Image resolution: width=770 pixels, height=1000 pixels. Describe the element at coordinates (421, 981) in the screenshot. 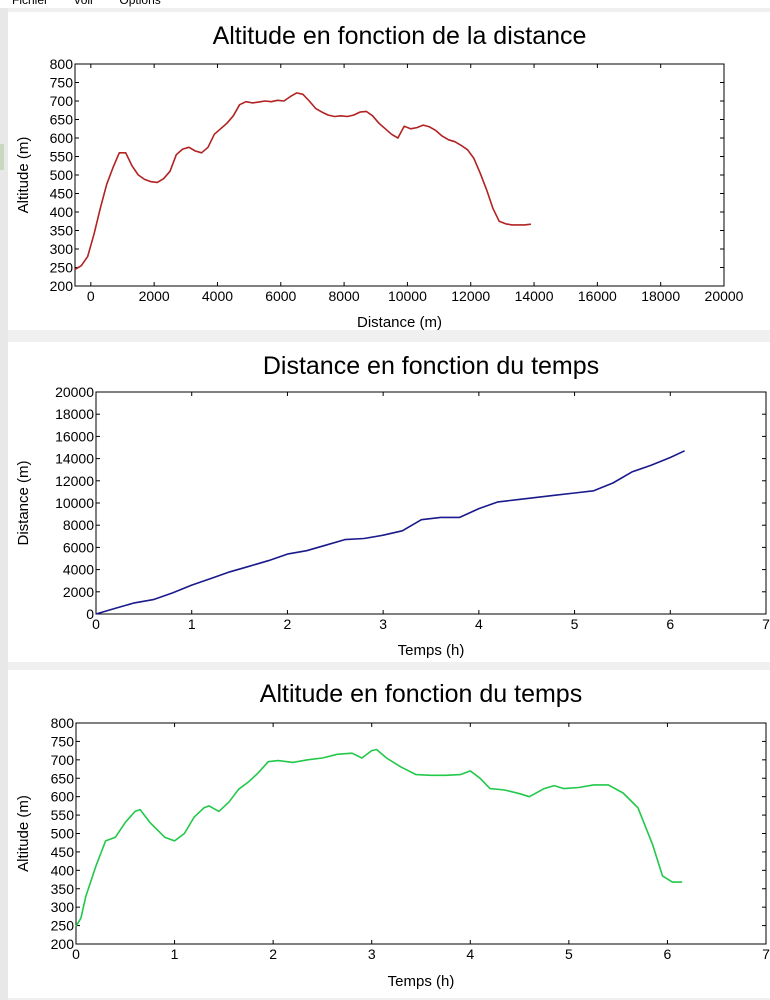

I see `chart3-x-axis-label: Temps (h)` at that location.